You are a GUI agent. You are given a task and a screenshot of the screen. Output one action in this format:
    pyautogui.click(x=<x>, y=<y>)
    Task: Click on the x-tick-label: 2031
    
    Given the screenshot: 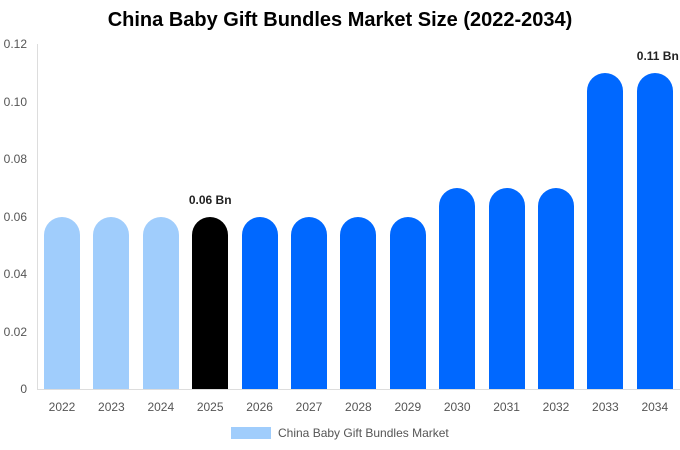 What is the action you would take?
    pyautogui.click(x=506, y=407)
    